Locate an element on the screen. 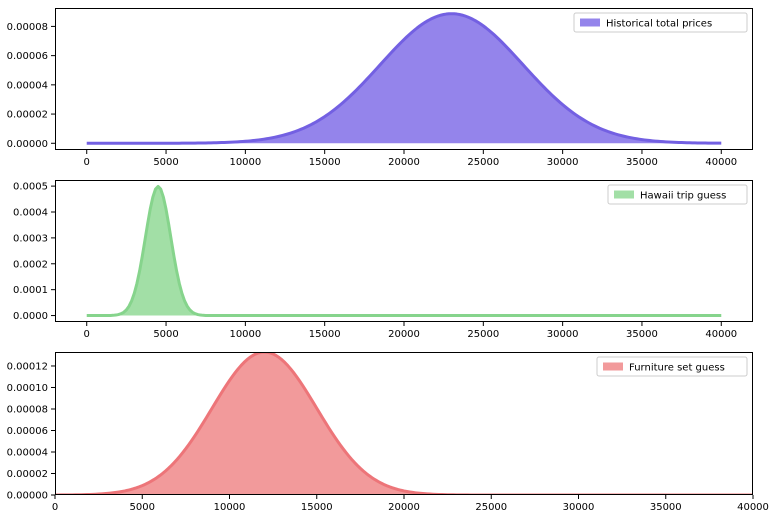  legend-label: Furniture set guess is located at coordinates (677, 368).